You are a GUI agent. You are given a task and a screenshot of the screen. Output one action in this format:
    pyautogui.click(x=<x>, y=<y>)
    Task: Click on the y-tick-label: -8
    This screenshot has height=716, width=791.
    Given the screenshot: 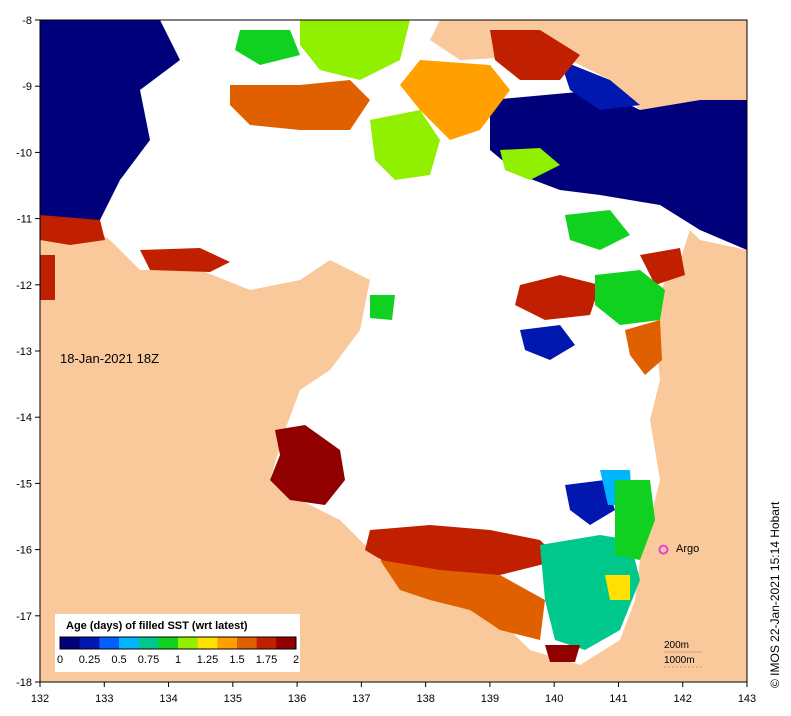 What is the action you would take?
    pyautogui.click(x=27, y=21)
    